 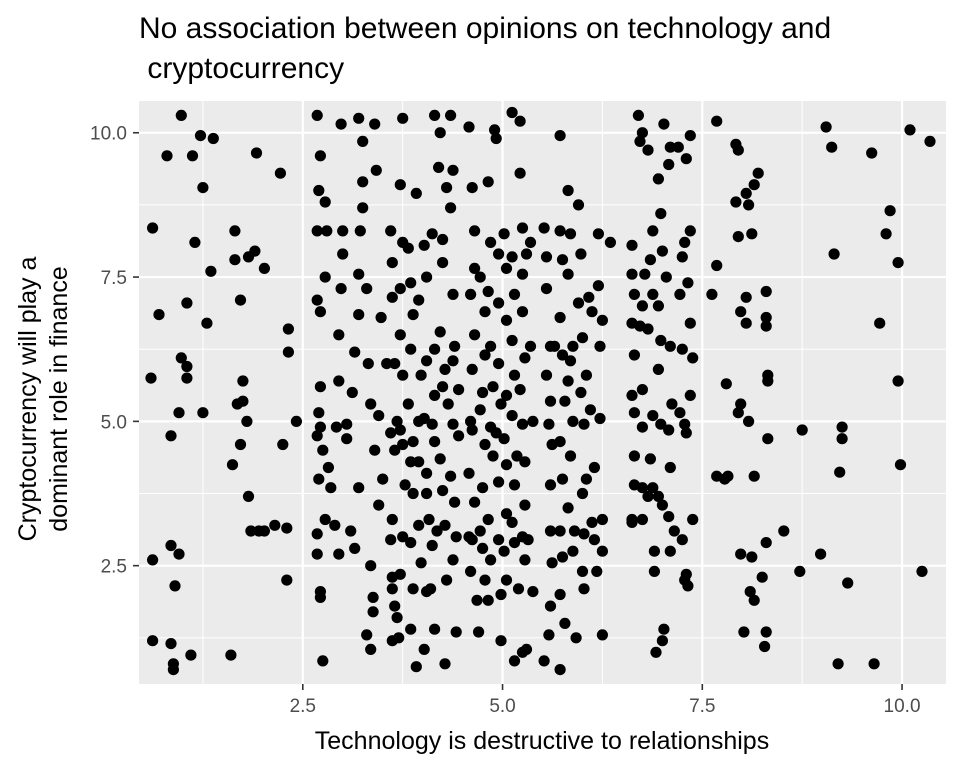 What do you see at coordinates (502, 706) in the screenshot?
I see `x-tick-label: 5.0` at bounding box center [502, 706].